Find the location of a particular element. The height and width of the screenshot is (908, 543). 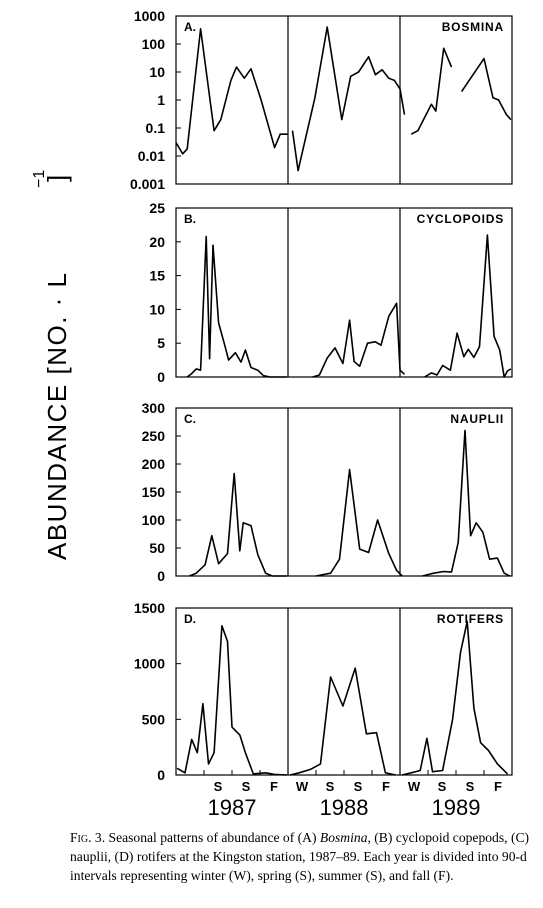

panel-letter: C. is located at coordinates (190, 419).